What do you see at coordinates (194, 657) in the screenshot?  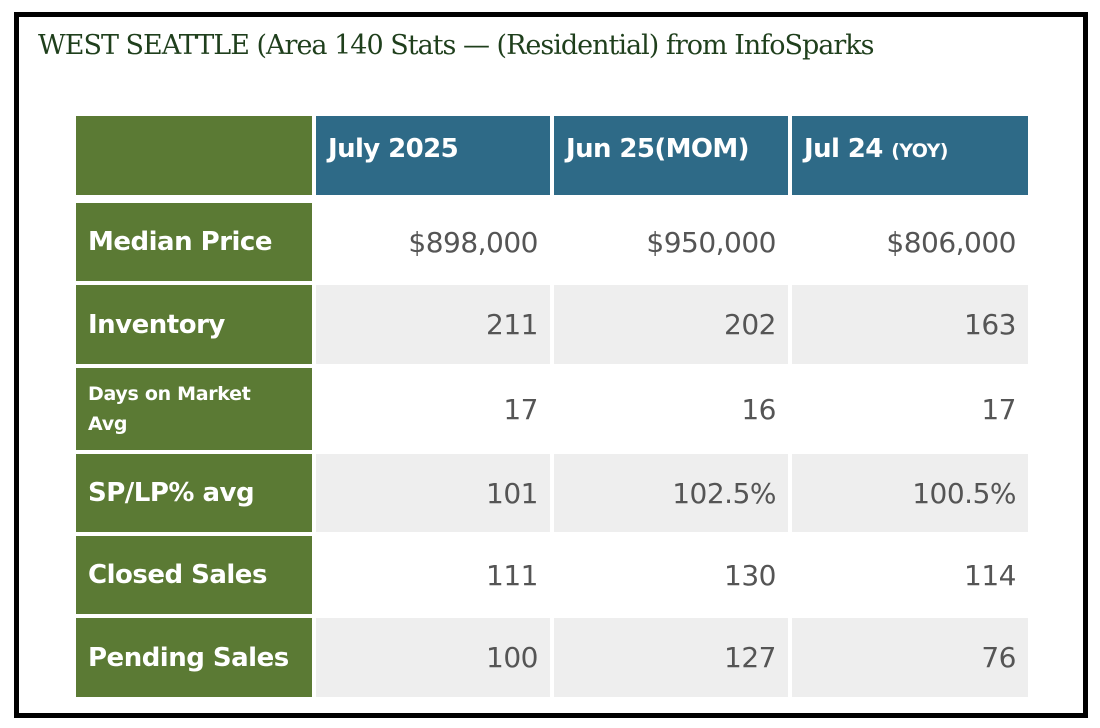 I see `row-label-pending-sales: Pending Sales` at bounding box center [194, 657].